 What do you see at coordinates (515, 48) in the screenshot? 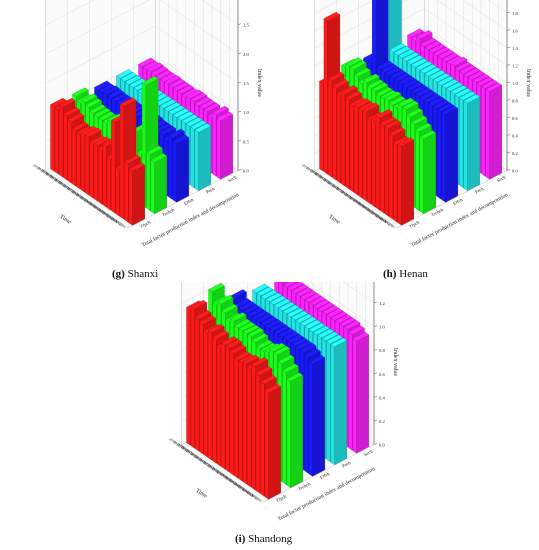
I see `z-tick-label: 1.4` at bounding box center [515, 48].